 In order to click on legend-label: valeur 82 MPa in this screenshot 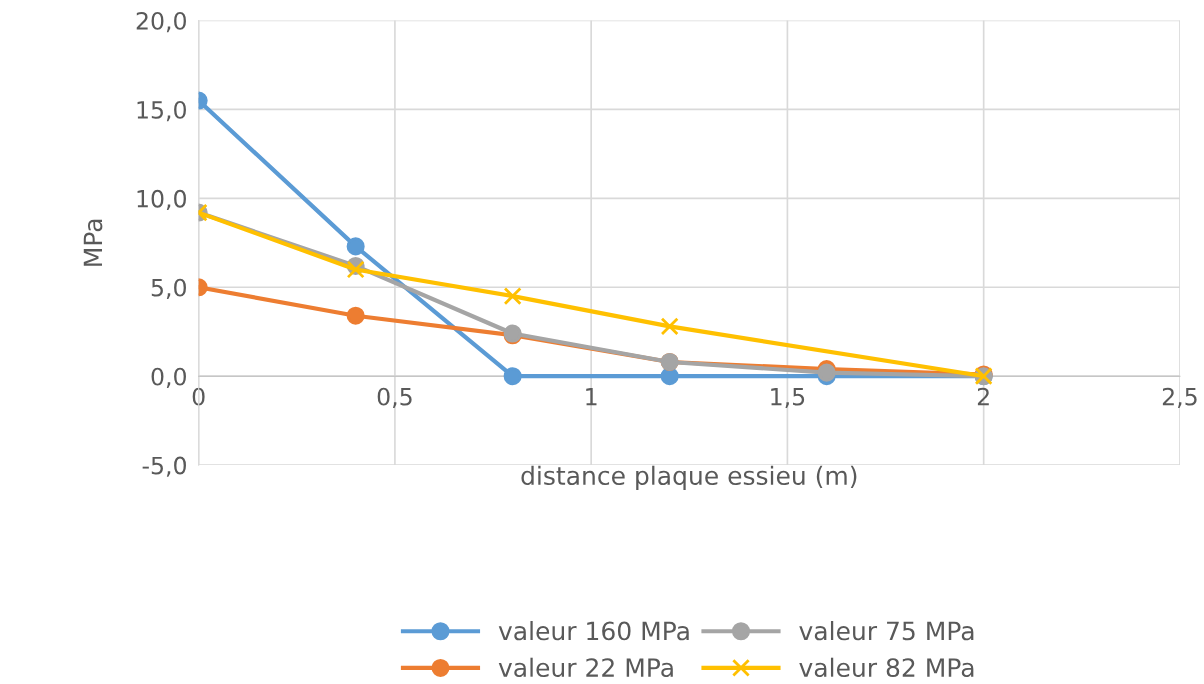, I will do `click(886, 667)`.